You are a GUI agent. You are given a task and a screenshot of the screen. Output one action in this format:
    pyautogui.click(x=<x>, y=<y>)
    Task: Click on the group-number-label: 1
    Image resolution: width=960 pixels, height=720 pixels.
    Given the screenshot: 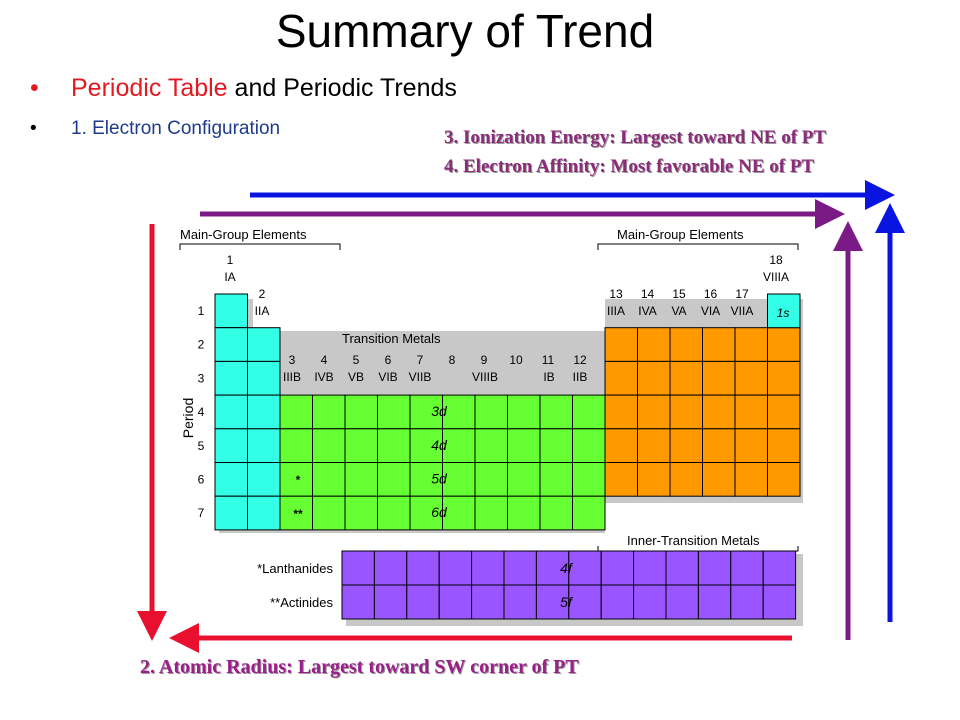 What is the action you would take?
    pyautogui.click(x=230, y=260)
    